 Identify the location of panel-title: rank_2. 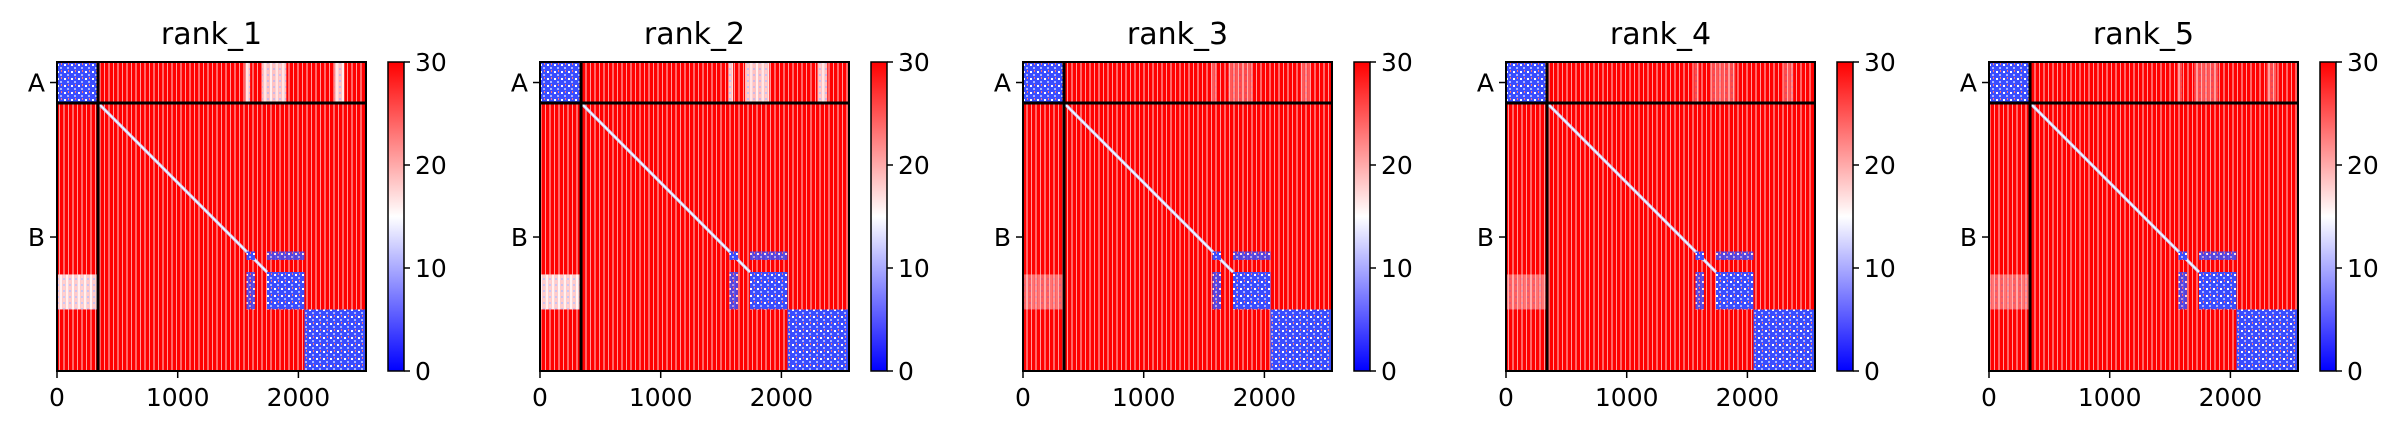
(694, 34).